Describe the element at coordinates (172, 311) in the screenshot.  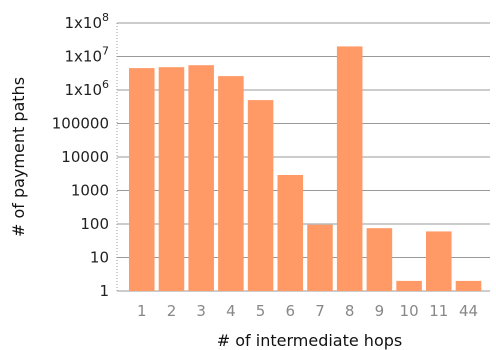
I see `x-tick-label: 2` at that location.